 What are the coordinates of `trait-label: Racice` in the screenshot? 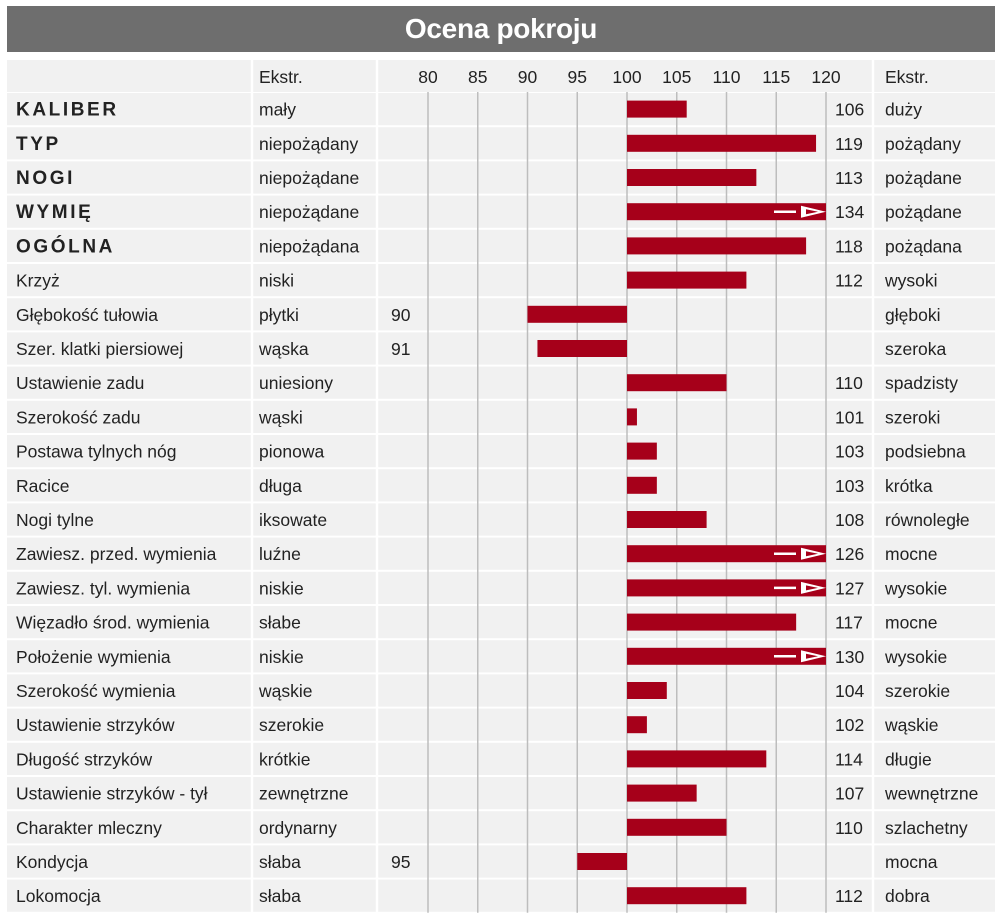 It's located at (43, 486).